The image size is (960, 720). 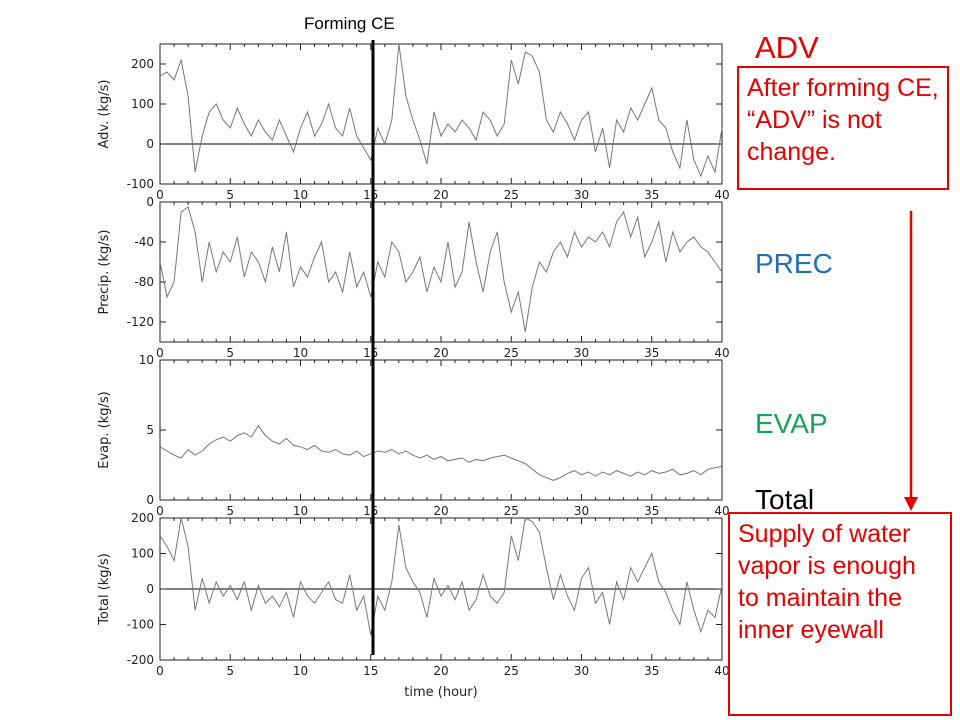 I want to click on evap-plot-frame, so click(x=441, y=430).